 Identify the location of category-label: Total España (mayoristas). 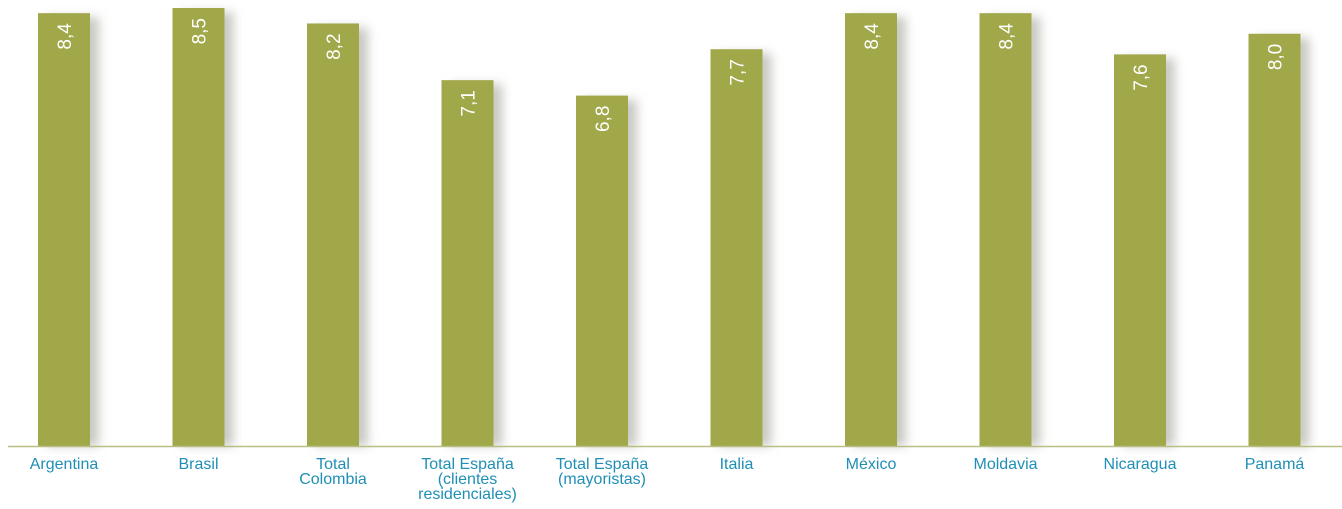
(602, 472).